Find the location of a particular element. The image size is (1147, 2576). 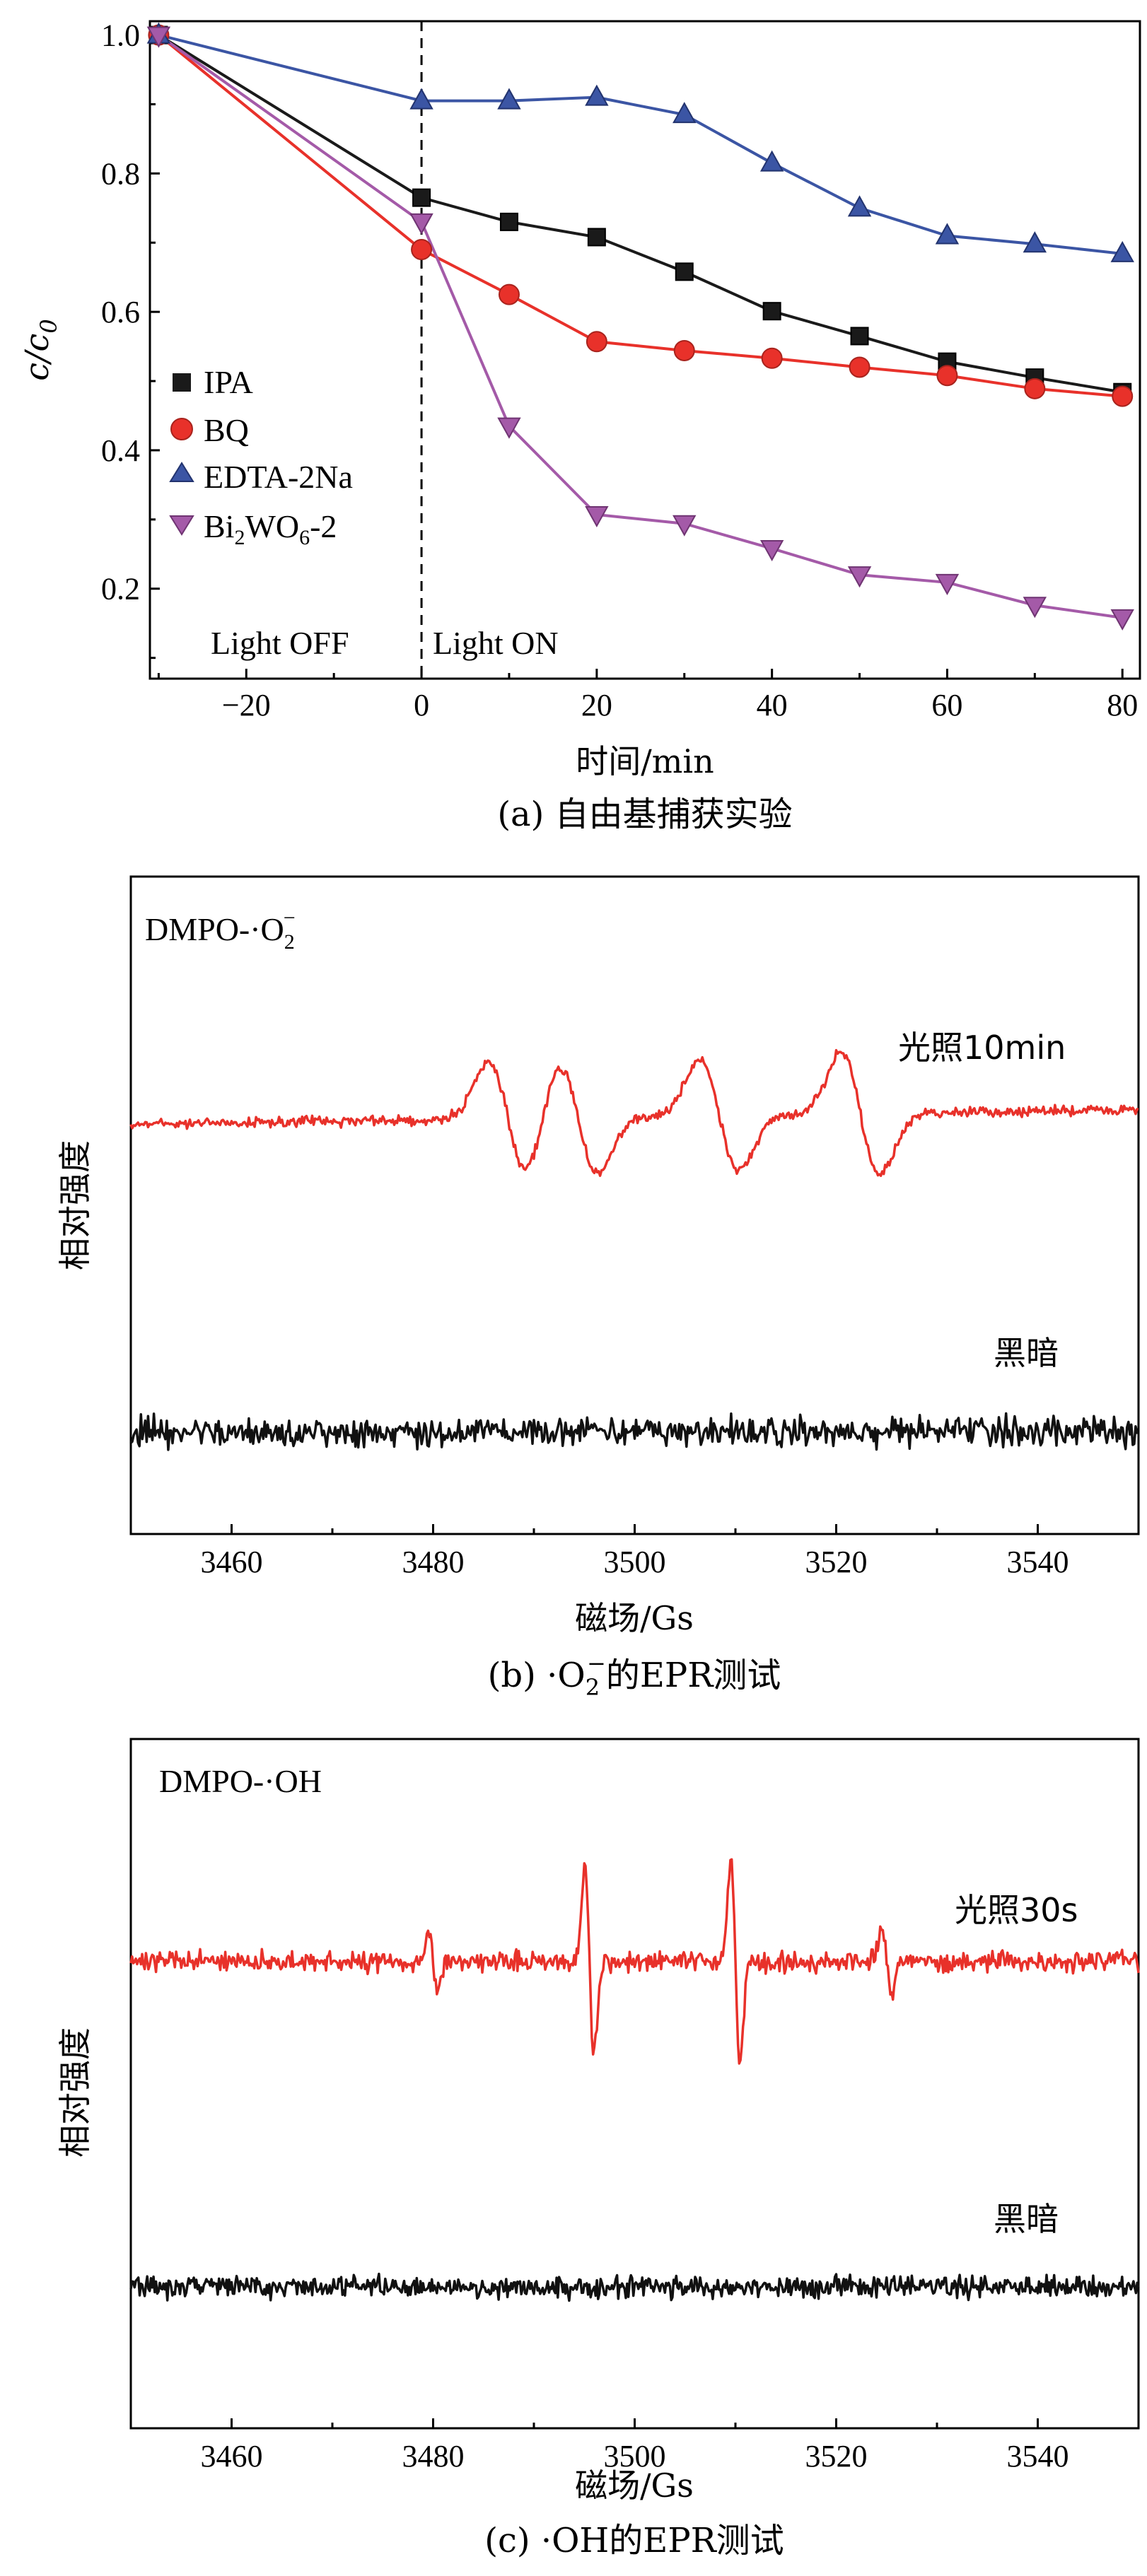

panel-b-ylabel: 相对强度 is located at coordinates (75, 1205).